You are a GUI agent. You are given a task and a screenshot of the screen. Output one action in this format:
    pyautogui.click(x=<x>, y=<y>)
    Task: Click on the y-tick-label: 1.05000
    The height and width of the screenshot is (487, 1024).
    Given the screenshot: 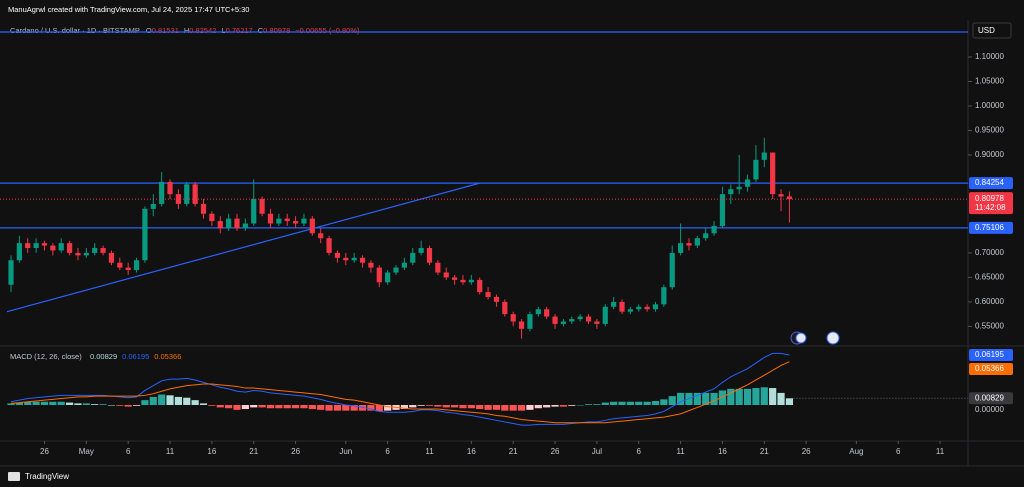 What is the action you would take?
    pyautogui.click(x=989, y=81)
    